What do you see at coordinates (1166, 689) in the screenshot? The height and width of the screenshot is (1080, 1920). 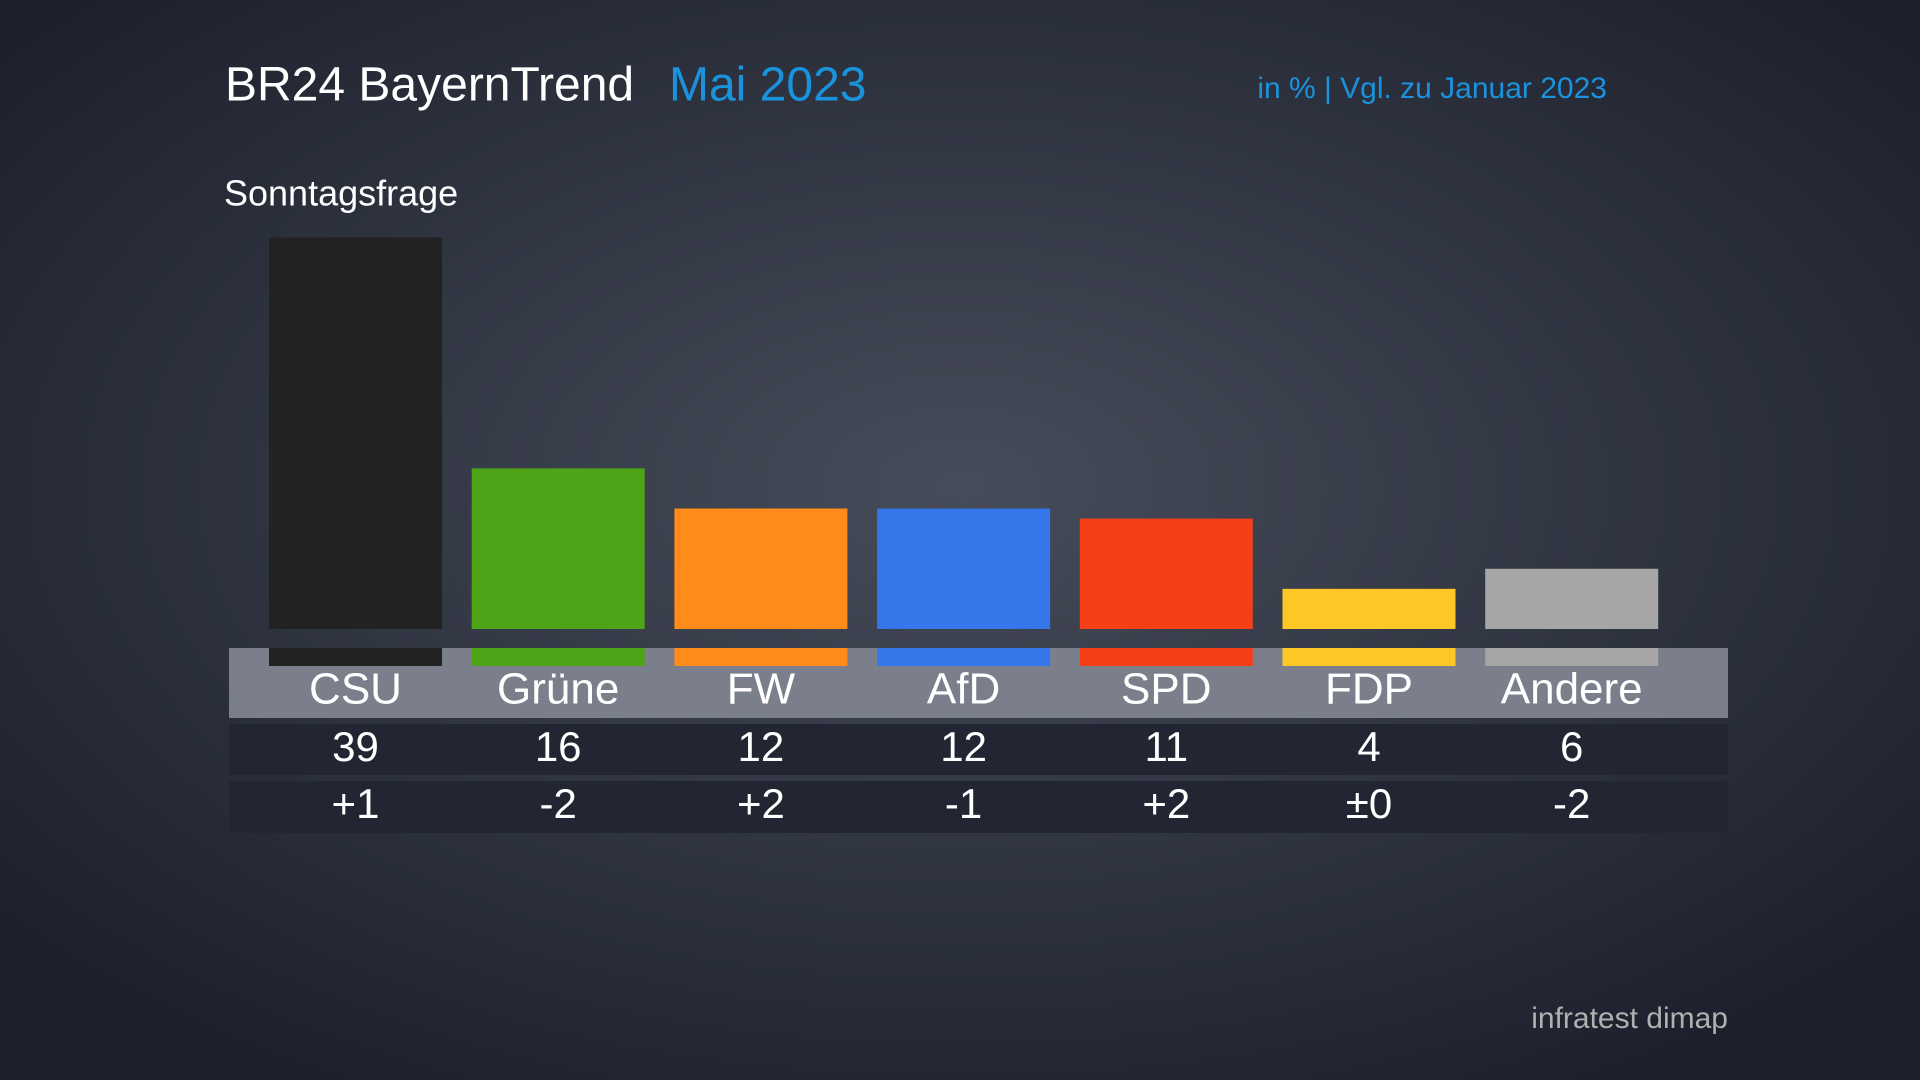 I see `category-label: SPD` at bounding box center [1166, 689].